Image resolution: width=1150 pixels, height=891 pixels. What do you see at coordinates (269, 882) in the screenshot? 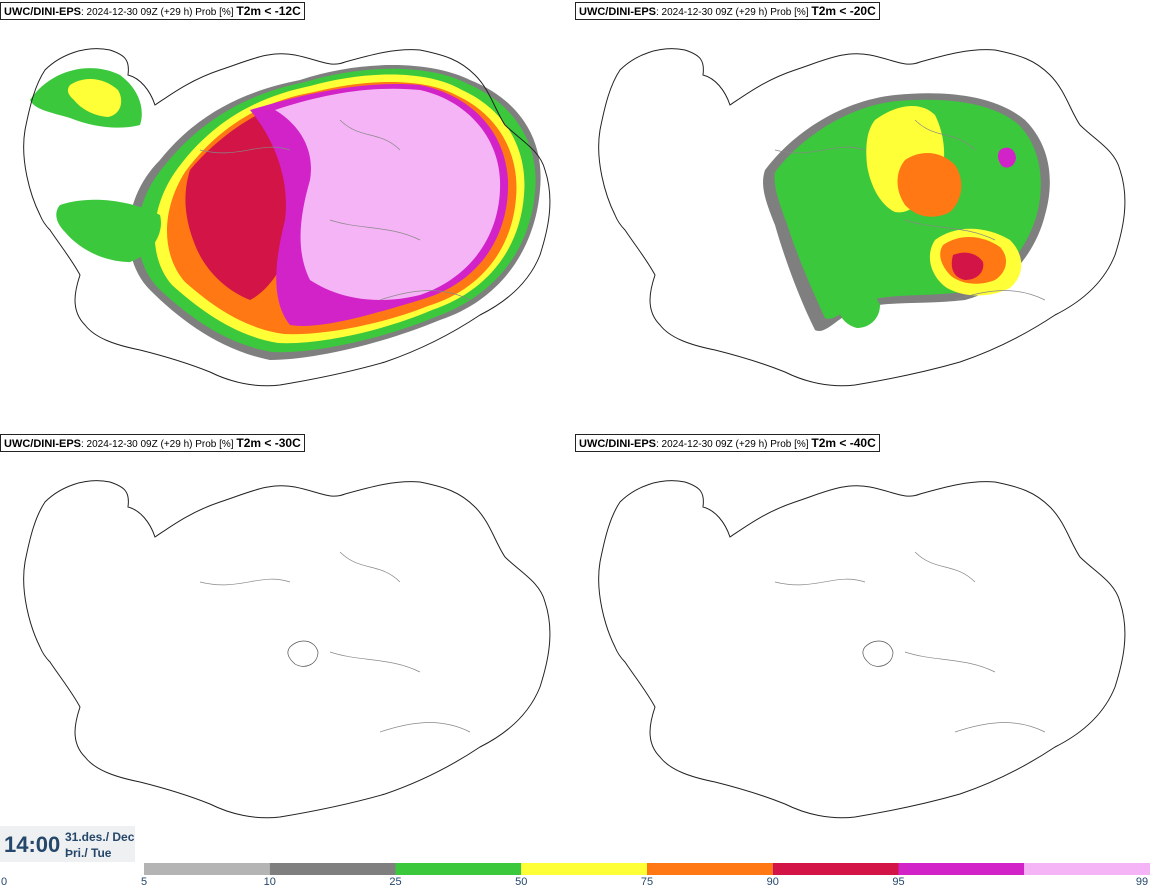
I see `colorbar-tick-label: 10` at bounding box center [269, 882].